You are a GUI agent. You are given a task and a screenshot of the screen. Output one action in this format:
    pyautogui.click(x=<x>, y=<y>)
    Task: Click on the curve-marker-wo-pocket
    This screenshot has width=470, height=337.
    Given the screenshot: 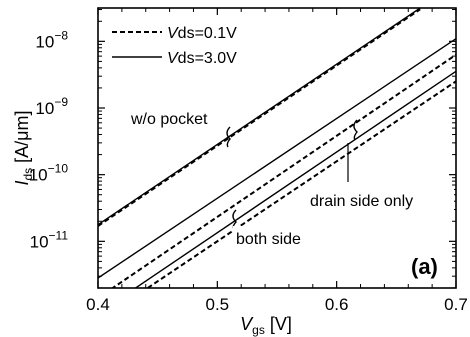 What is the action you would take?
    pyautogui.click(x=228, y=137)
    